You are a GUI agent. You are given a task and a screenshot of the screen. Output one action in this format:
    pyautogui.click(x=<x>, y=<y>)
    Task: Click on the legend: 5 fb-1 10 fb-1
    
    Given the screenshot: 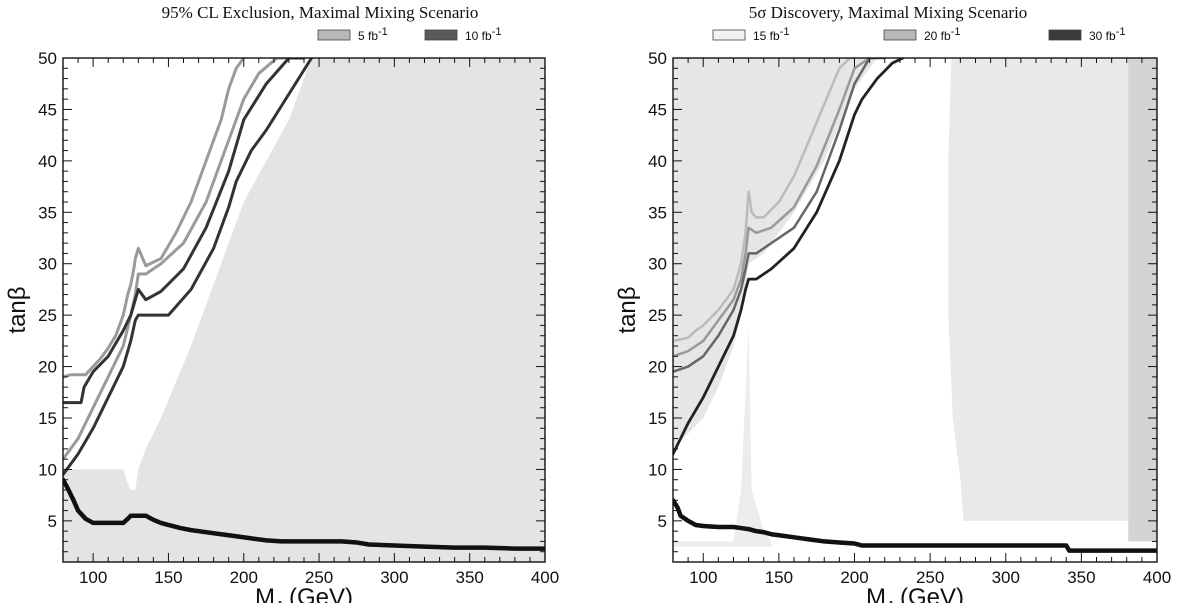 What is the action you would take?
    pyautogui.click(x=409, y=34)
    